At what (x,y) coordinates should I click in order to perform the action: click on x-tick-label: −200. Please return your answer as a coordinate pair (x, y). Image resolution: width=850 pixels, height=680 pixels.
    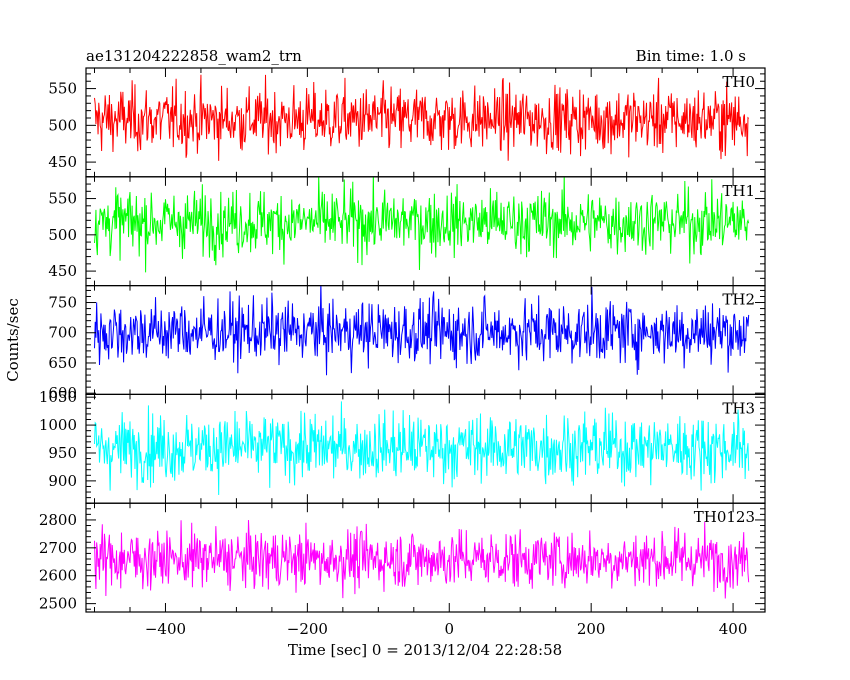
    Looking at the image, I should click on (307, 629).